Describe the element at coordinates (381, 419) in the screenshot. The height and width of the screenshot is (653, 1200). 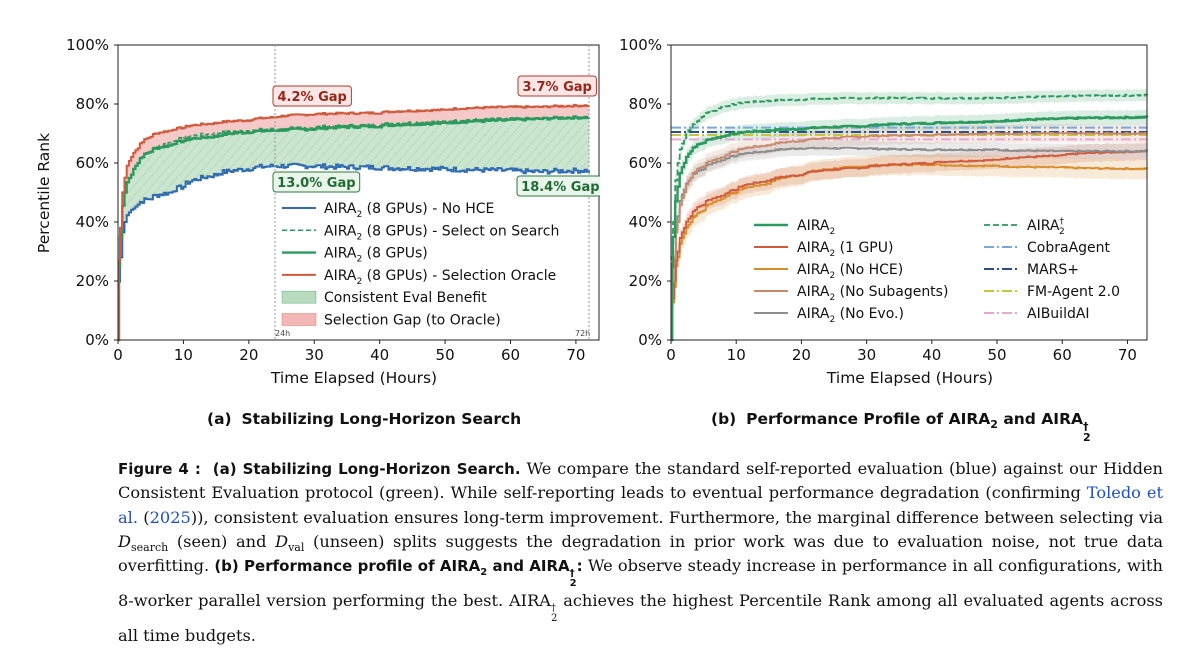
I see `subtitle-a-text: Stabilizing Long-Horizon Search` at that location.